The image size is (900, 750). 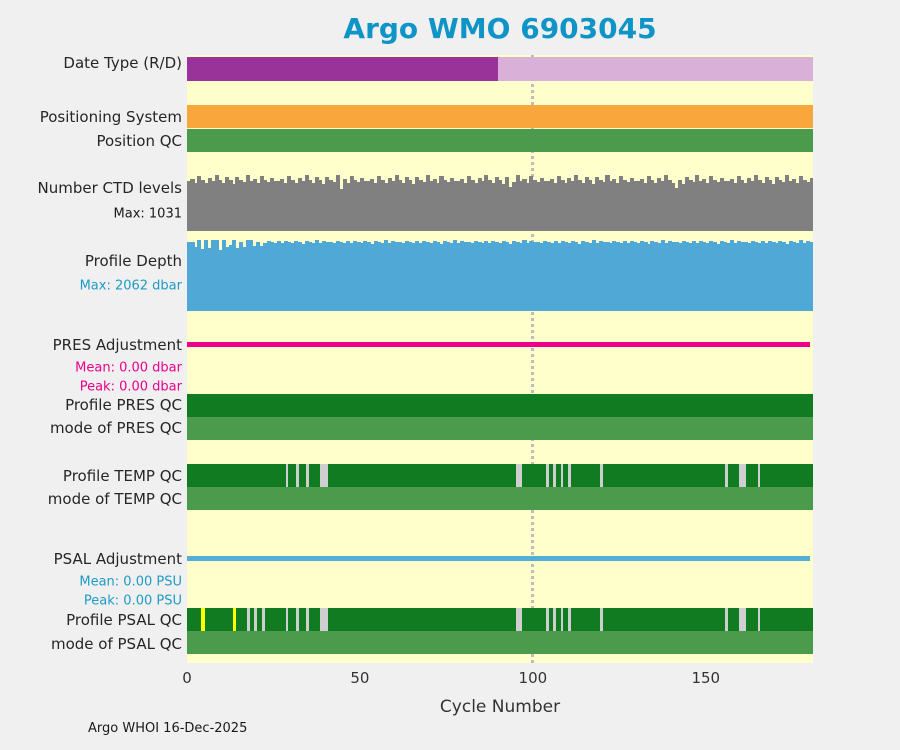 I want to click on row-sublabel-psal-adjustment-1: Peak: 0.00 PSU, so click(x=132, y=601).